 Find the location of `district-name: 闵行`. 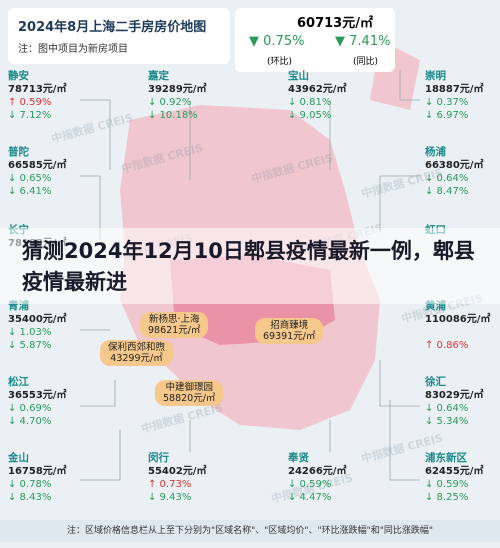

district-name: 闵行 is located at coordinates (158, 458).